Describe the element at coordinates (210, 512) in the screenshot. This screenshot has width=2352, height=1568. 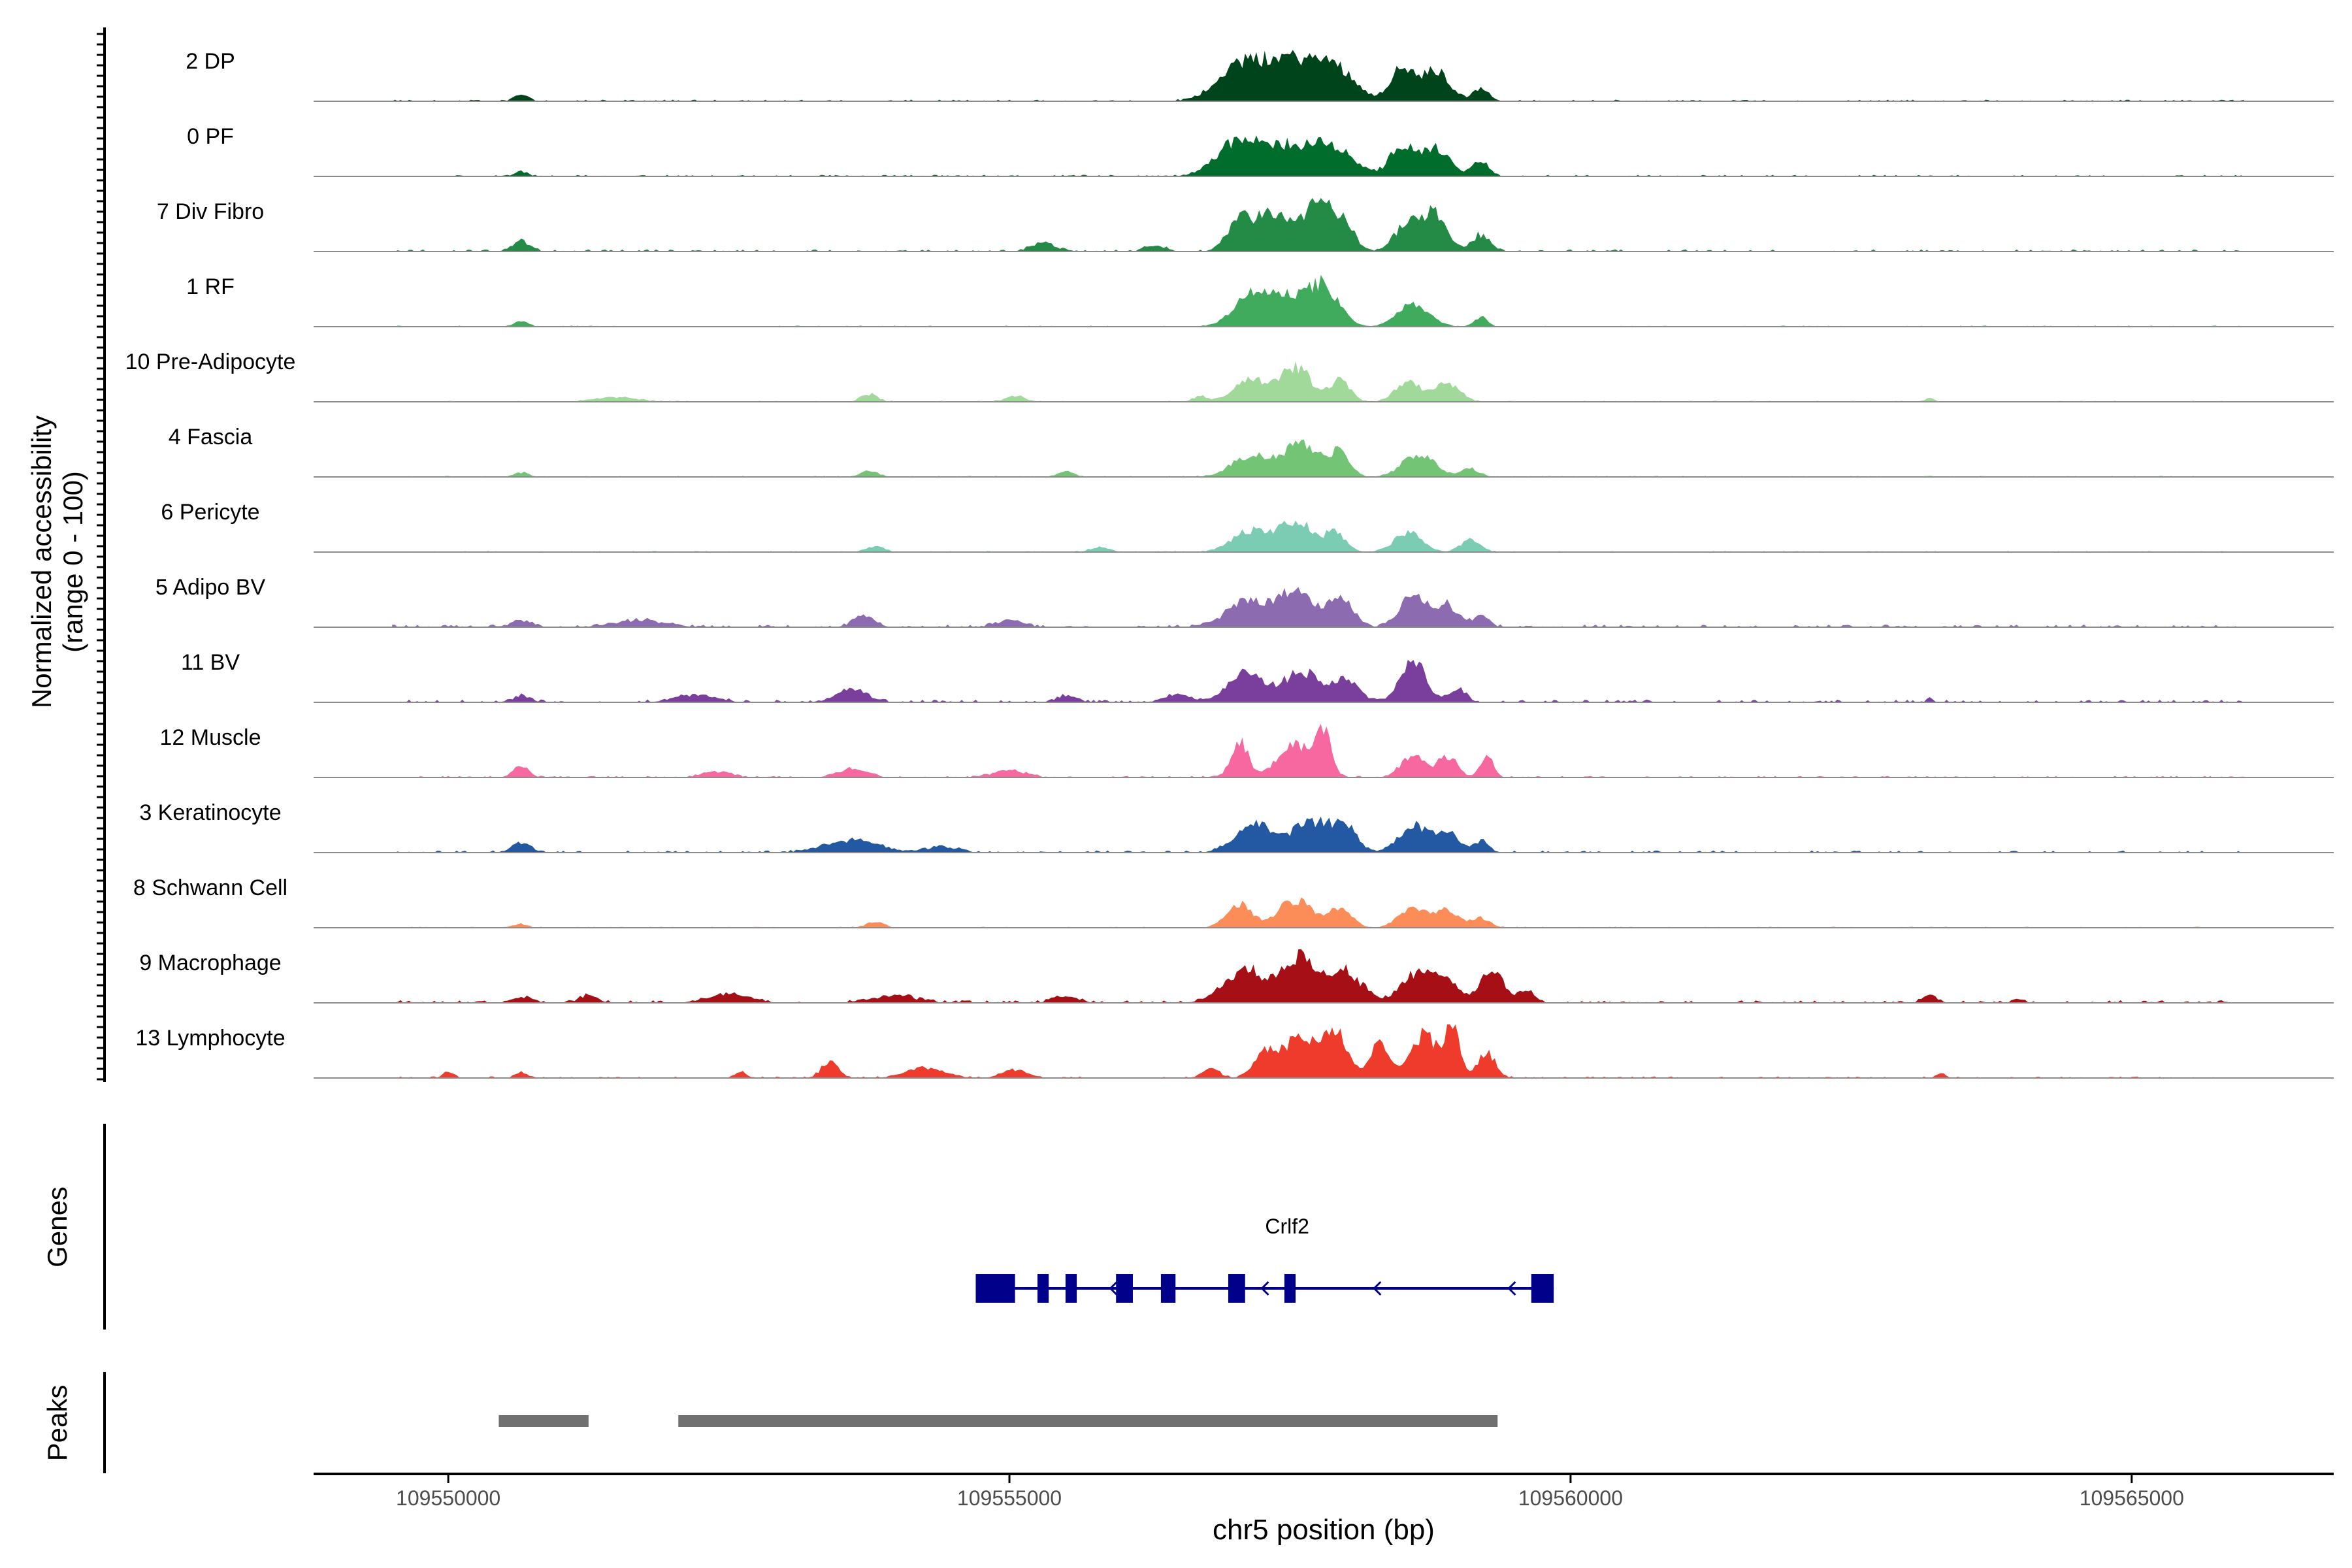
I see `track-label: 6 Pericyte` at that location.